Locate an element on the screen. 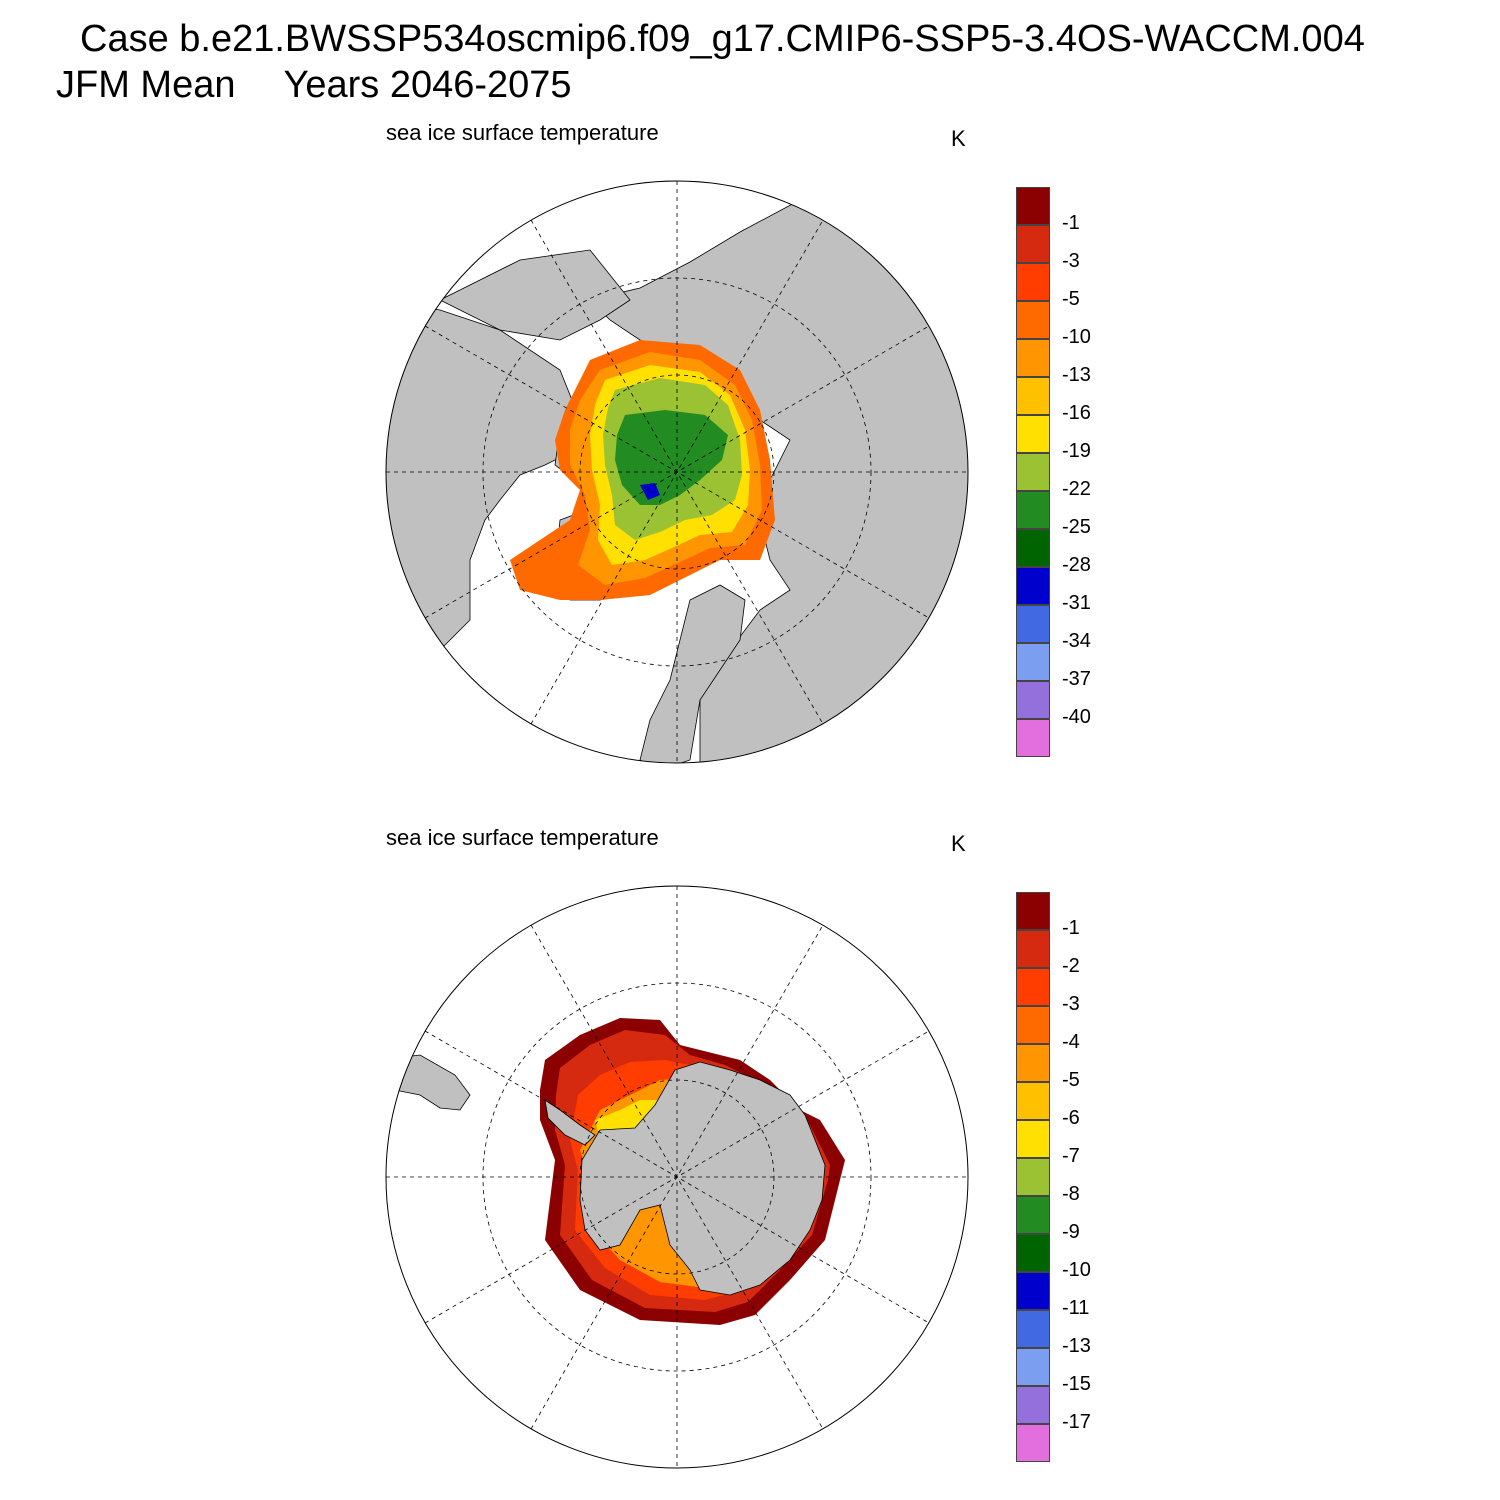  north-colorbar-label: -31 is located at coordinates (1076, 603).